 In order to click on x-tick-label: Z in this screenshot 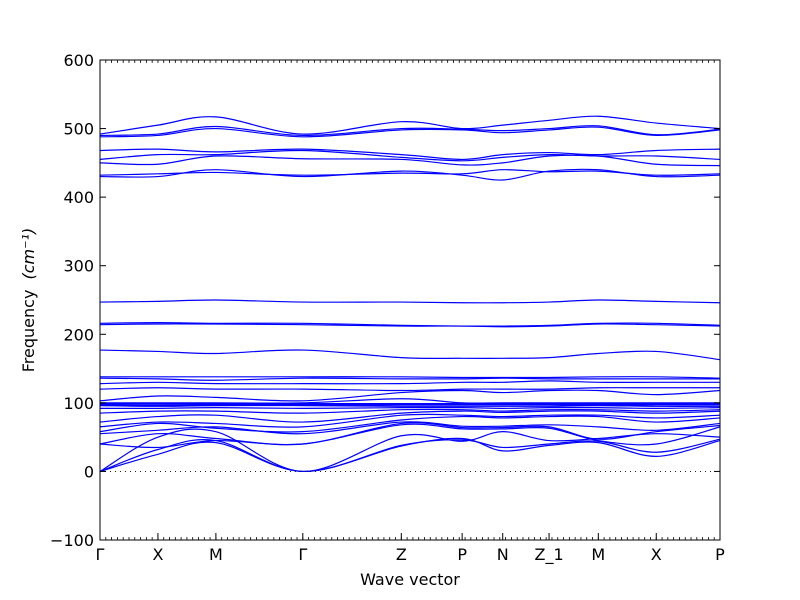, I will do `click(401, 554)`.